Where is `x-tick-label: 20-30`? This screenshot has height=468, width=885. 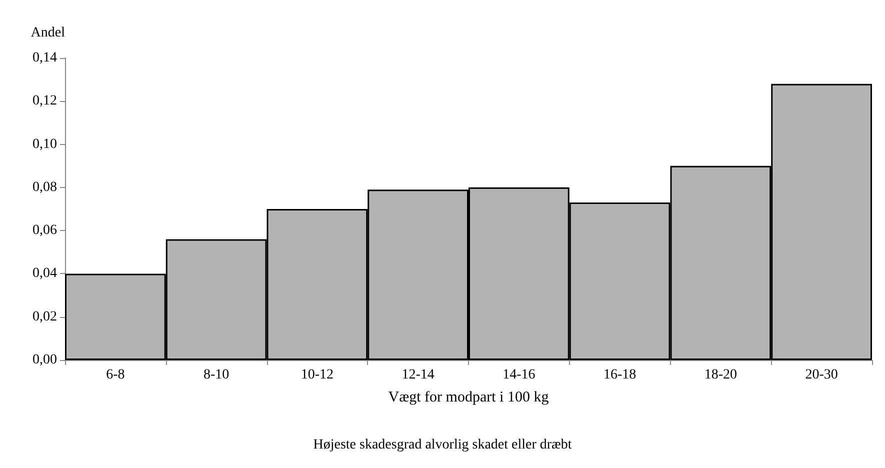
x-tick-label: 20-30 is located at coordinates (821, 375).